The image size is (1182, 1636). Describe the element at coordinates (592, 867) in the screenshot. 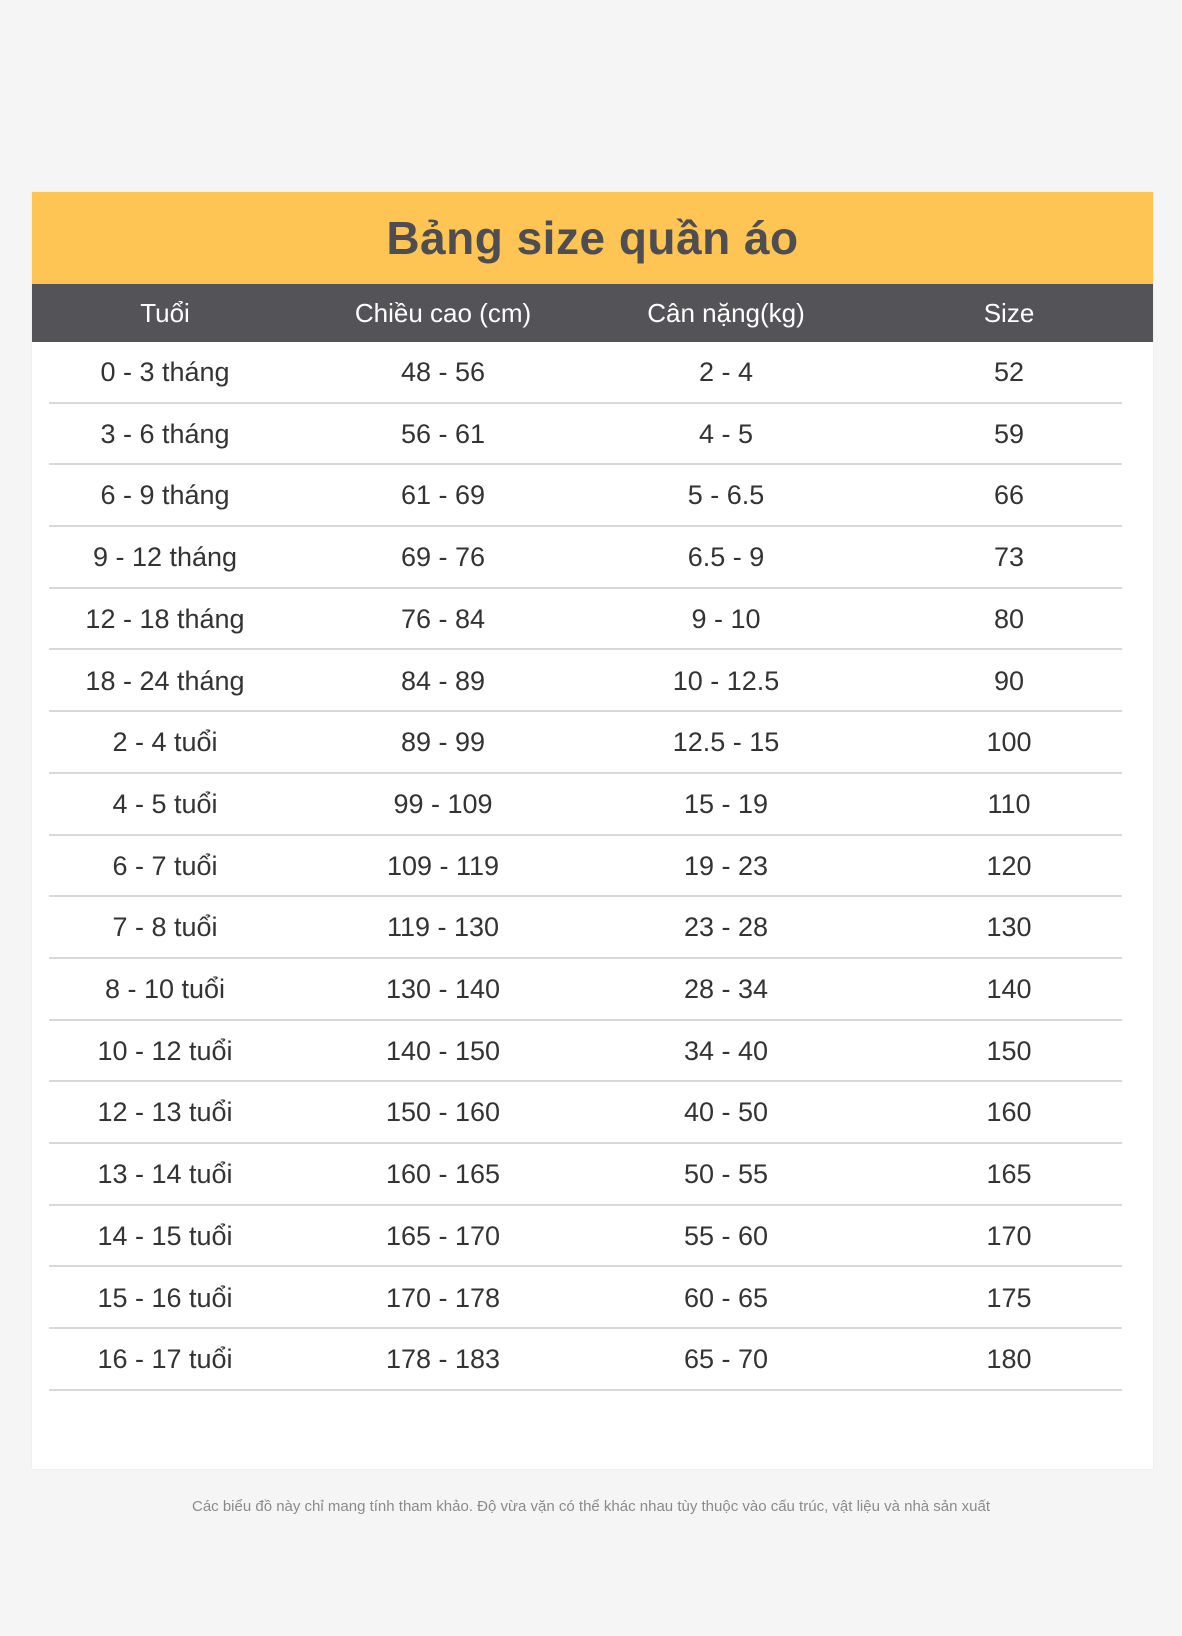

I see `table-row: 6 - 7 tuổi 109 - 119 19 - 23 120` at that location.